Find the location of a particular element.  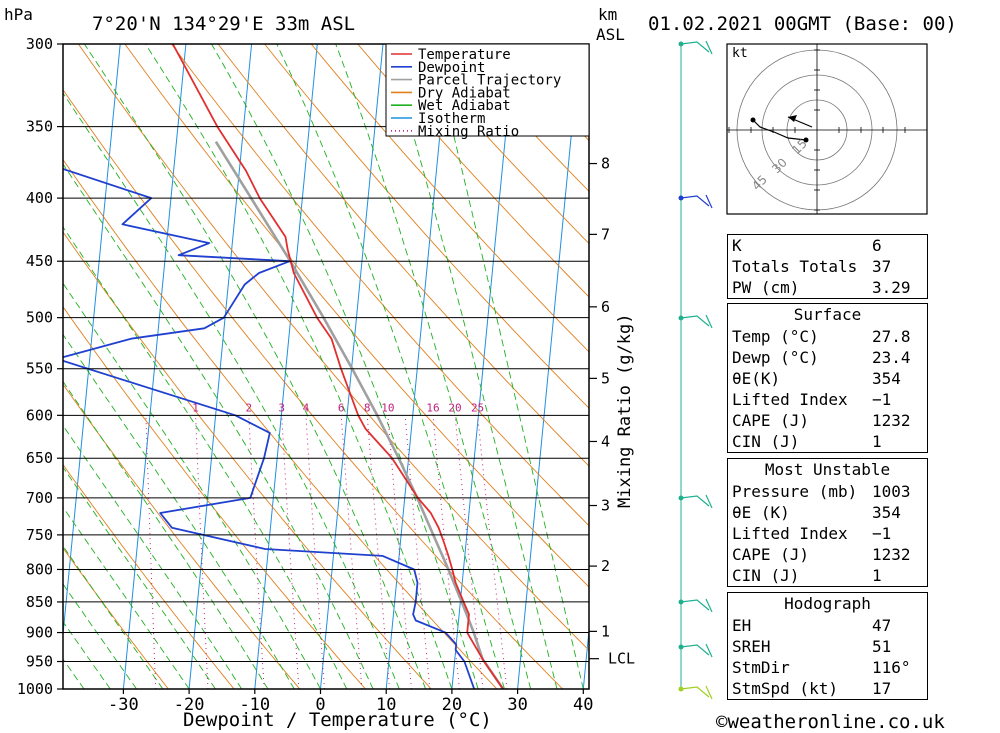

mixing-ratio-label: 10 is located at coordinates (387, 407).